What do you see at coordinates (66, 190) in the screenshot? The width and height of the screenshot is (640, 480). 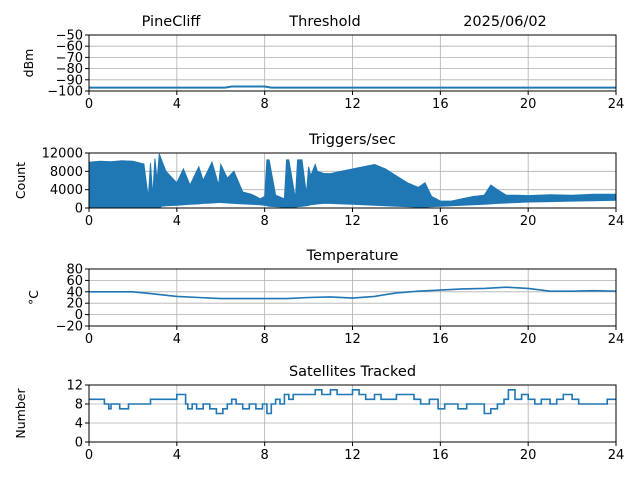 I see `y-tick-label: 4000` at bounding box center [66, 190].